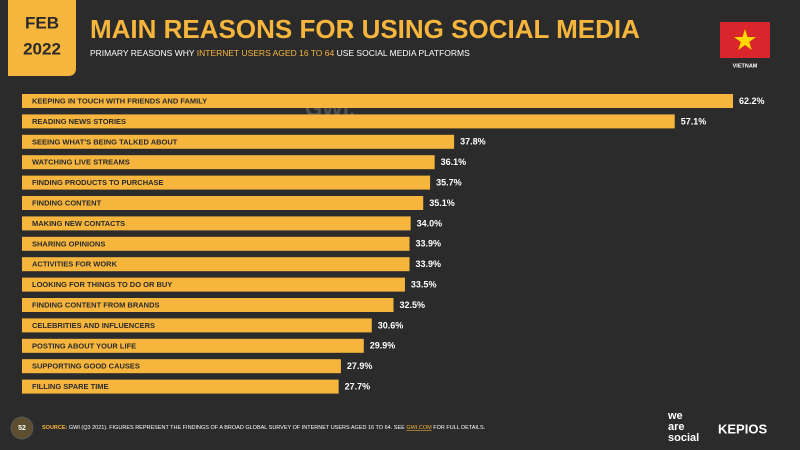 Image resolution: width=800 pixels, height=450 pixels. I want to click on value-label: 36.1%, so click(454, 162).